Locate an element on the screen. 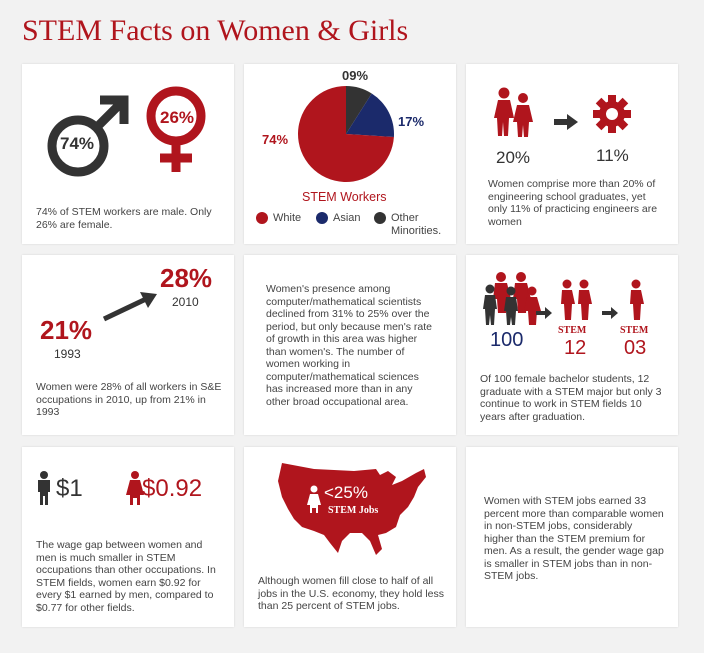 This screenshot has width=704, height=653. pie-chart is located at coordinates (346, 134).